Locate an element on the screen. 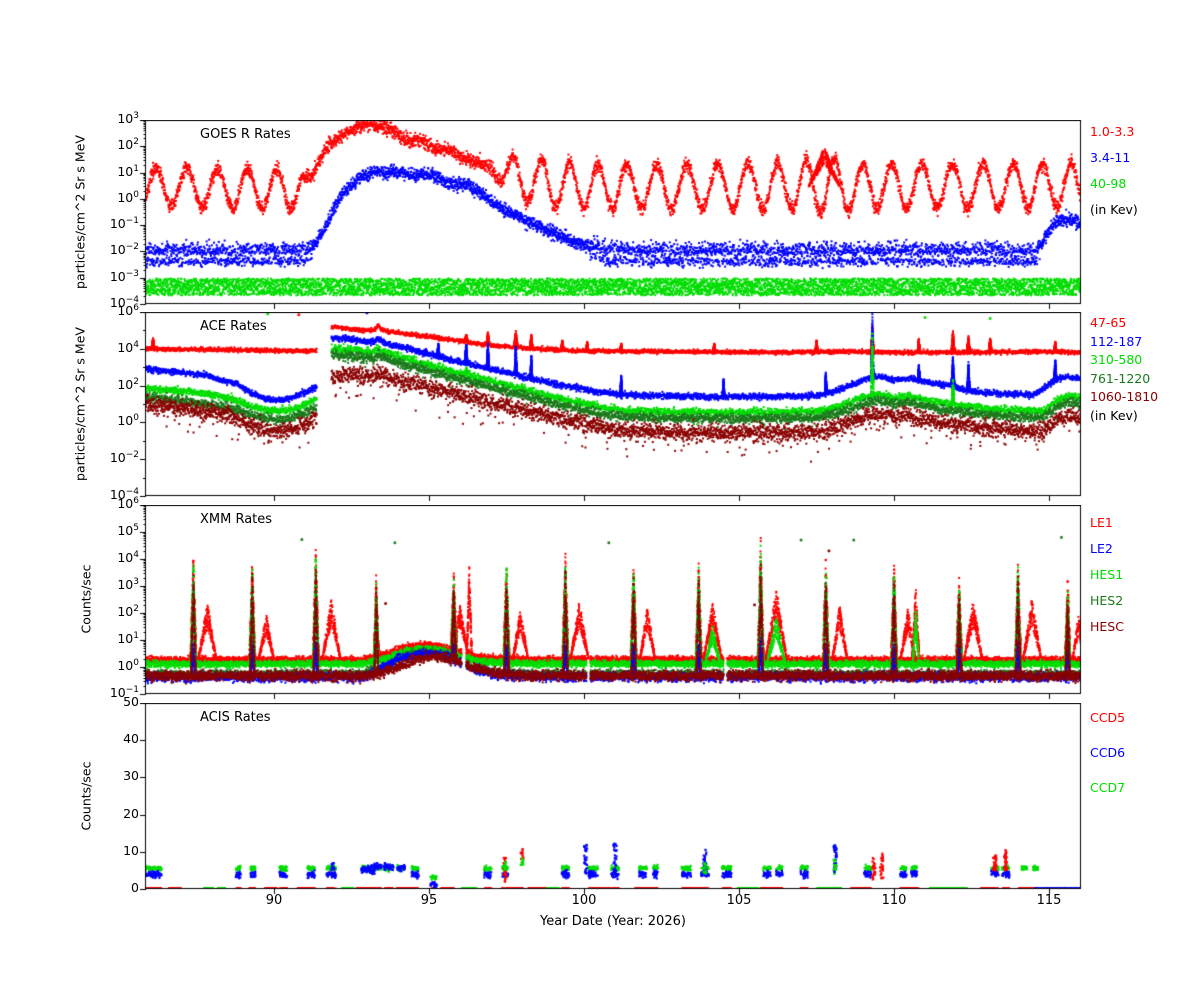  legend-item-761-1220: 761-1220 is located at coordinates (1120, 378).